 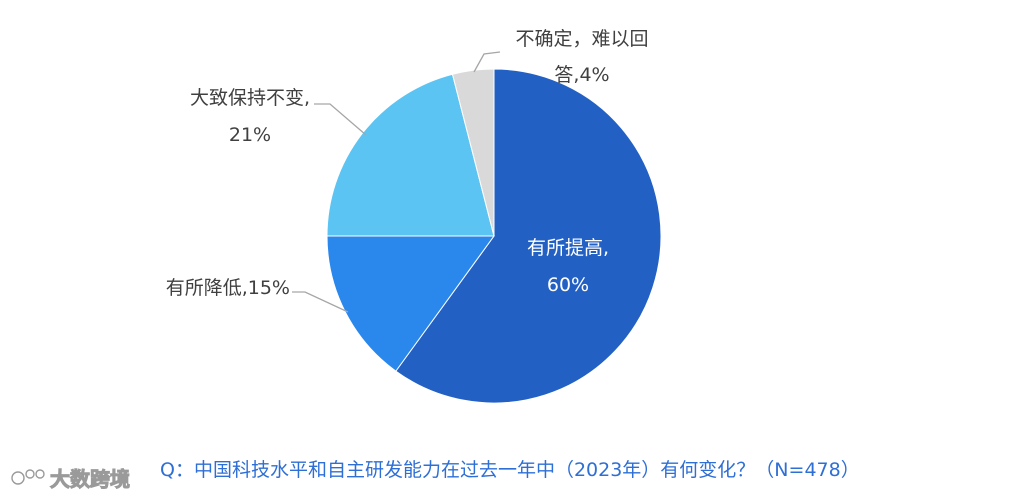 I want to click on watermark-text: 大数跨境, so click(x=90, y=479).